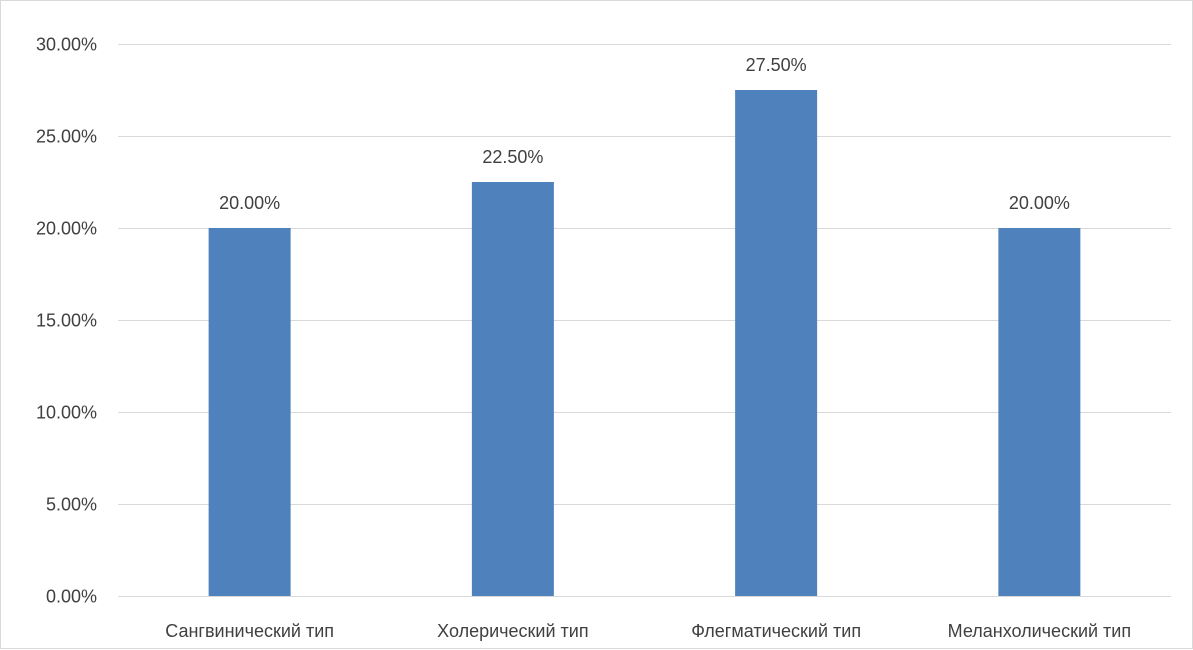 This screenshot has height=650, width=1193. What do you see at coordinates (776, 65) in the screenshot?
I see `data-label: 27.50%` at bounding box center [776, 65].